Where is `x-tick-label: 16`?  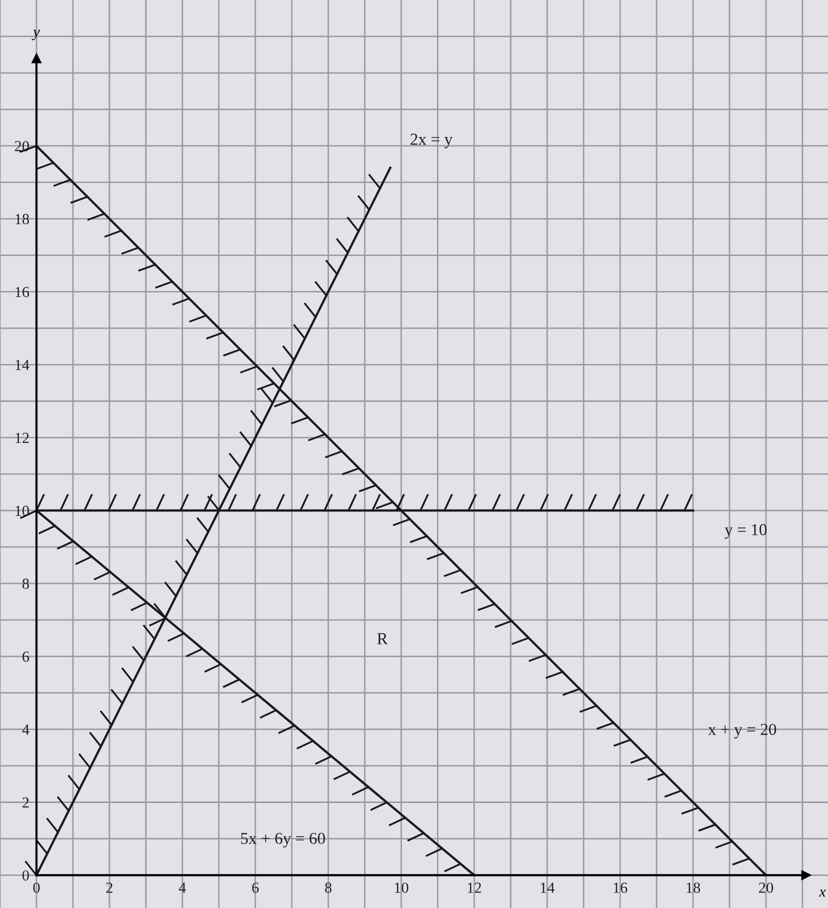
x-tick-label: 16 is located at coordinates (621, 887).